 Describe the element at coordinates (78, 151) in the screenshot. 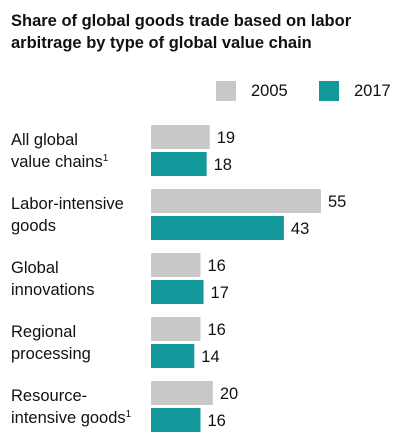

I see `category-label: All global value chains1` at that location.